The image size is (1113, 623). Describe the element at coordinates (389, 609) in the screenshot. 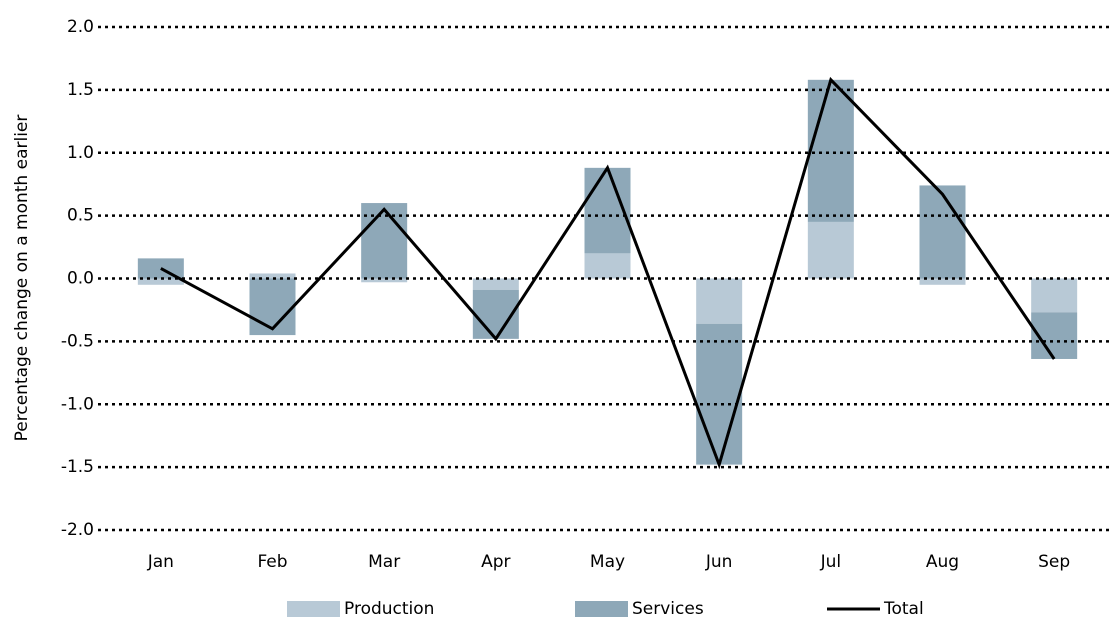

I see `legend-label: Production` at that location.